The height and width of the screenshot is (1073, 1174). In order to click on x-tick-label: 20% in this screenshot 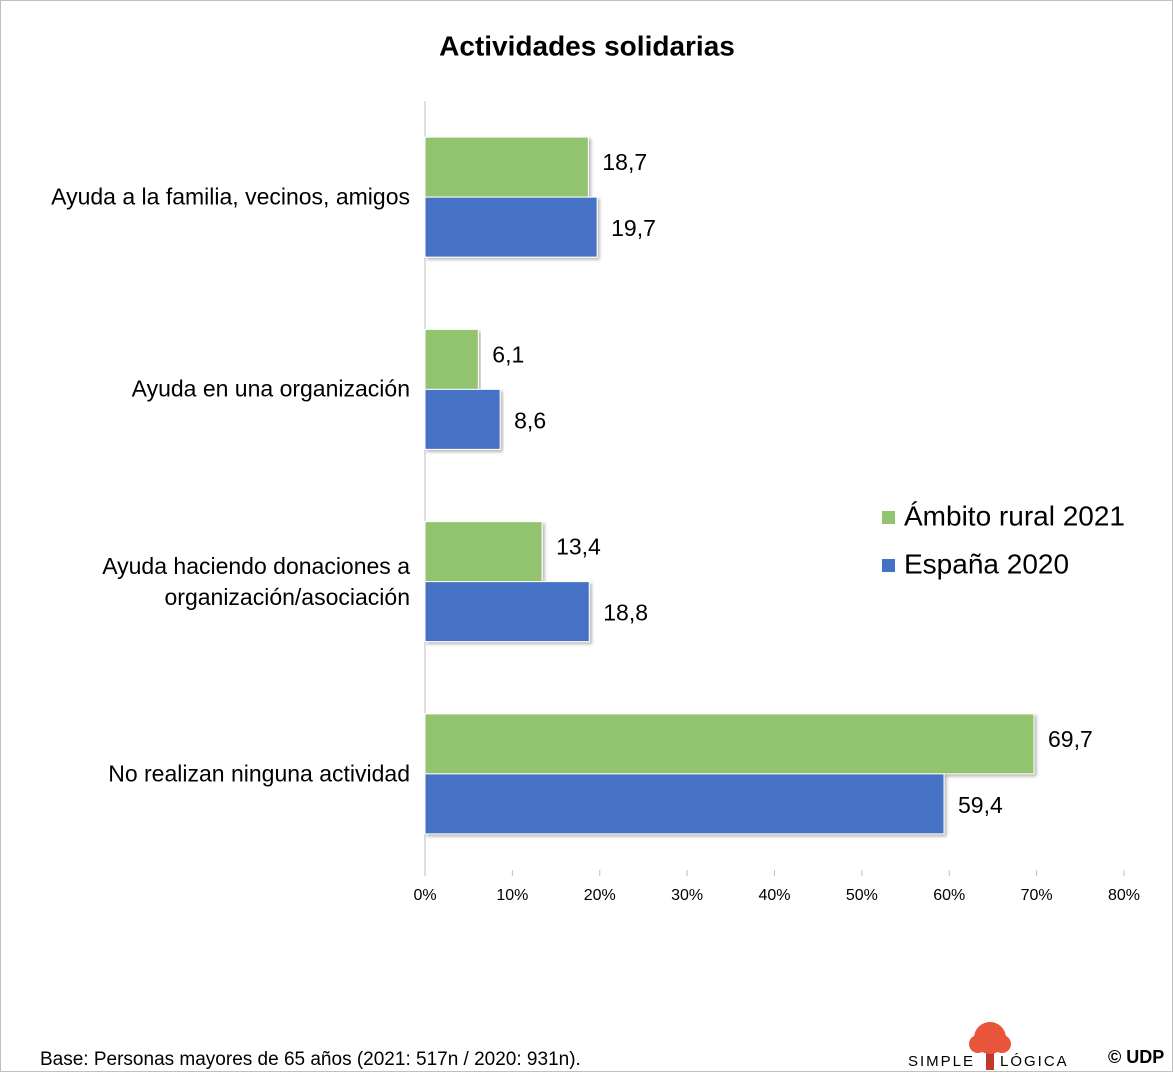, I will do `click(600, 895)`.